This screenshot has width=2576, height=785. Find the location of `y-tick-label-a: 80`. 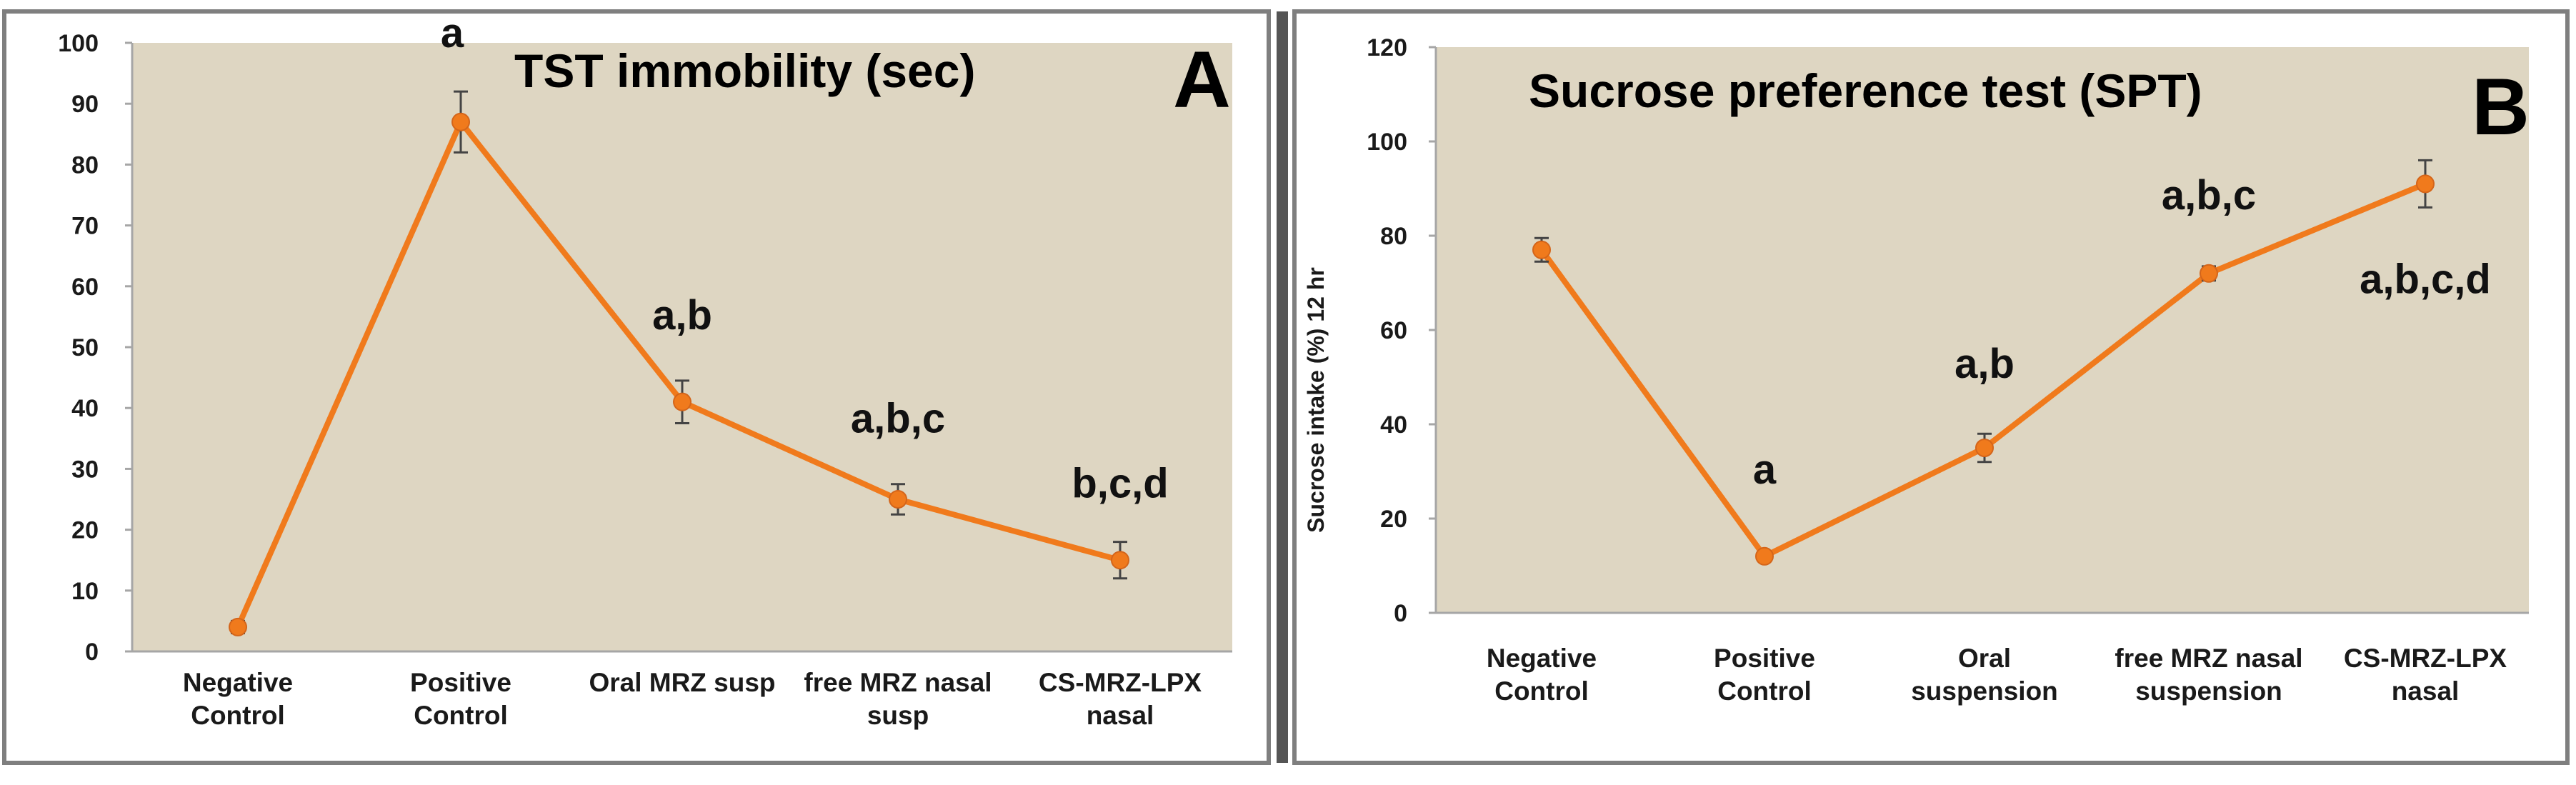

y-tick-label-a: 80 is located at coordinates (85, 165).